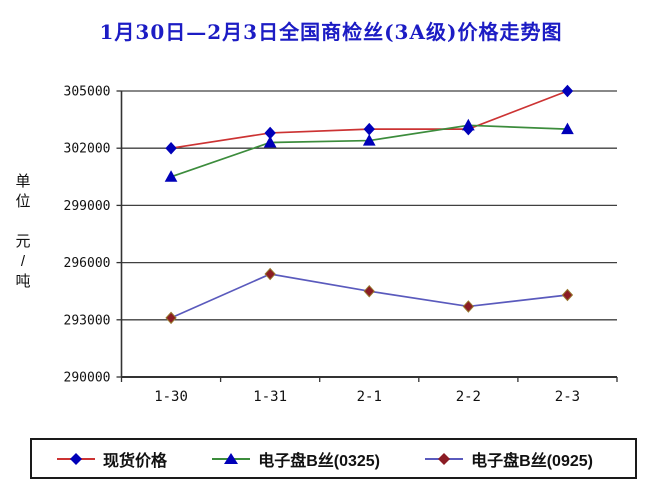 Image resolution: width=662 pixels, height=488 pixels. Describe the element at coordinates (319, 461) in the screenshot. I see `legend-label: 电子盘B丝(0325)` at that location.